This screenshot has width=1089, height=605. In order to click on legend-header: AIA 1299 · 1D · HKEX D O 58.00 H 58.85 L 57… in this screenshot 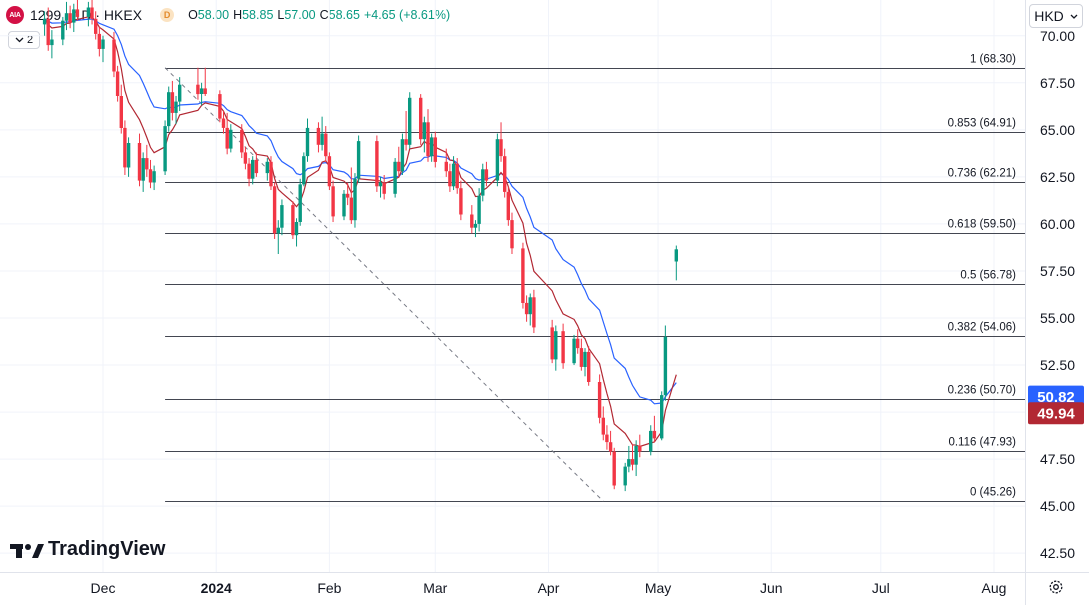, I will do `click(230, 15)`.